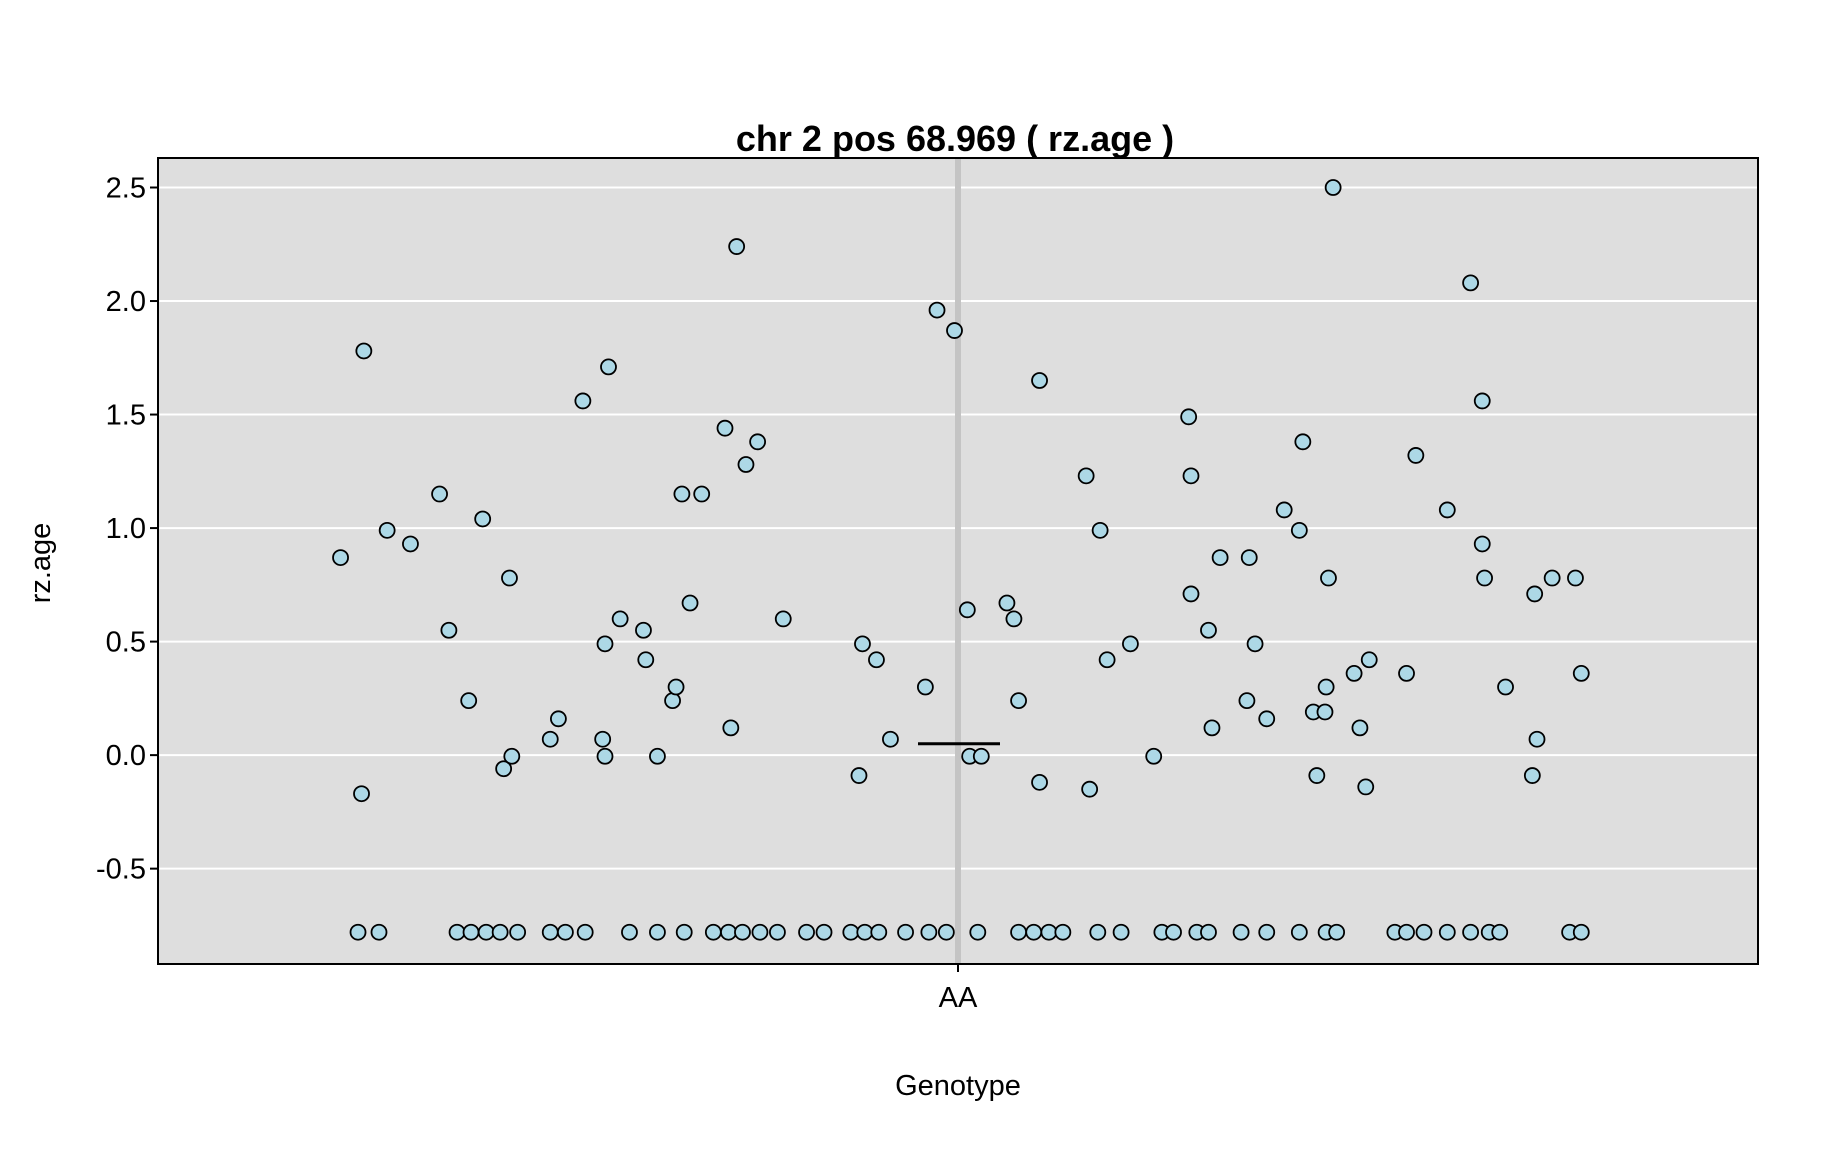 This screenshot has height=1152, width=1824. Describe the element at coordinates (121, 870) in the screenshot. I see `y-tick-label: -0.5` at that location.